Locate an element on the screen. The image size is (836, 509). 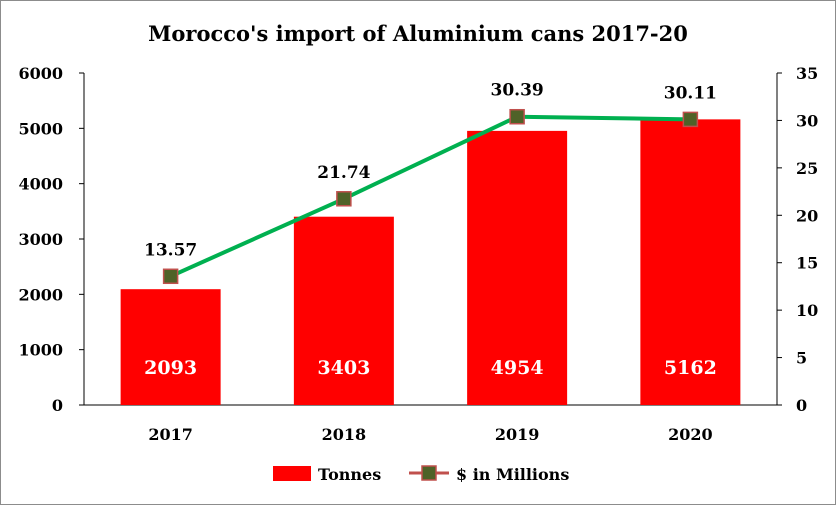
y-left-tick-label: 5000 is located at coordinates (40, 128).